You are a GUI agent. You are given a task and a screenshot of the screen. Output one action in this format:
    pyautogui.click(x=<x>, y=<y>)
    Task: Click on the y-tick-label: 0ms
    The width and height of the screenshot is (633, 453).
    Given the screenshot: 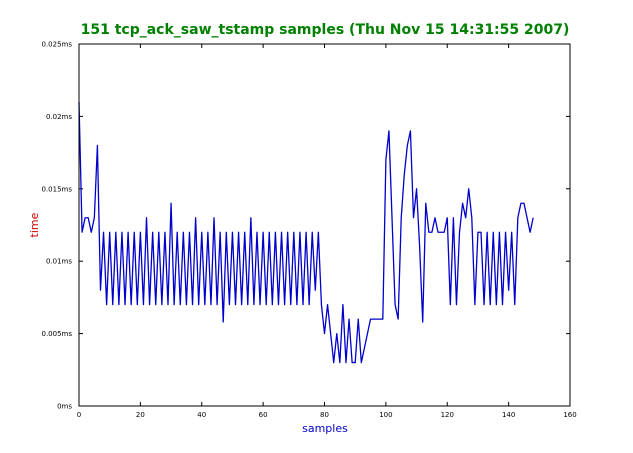 What is the action you would take?
    pyautogui.click(x=64, y=407)
    